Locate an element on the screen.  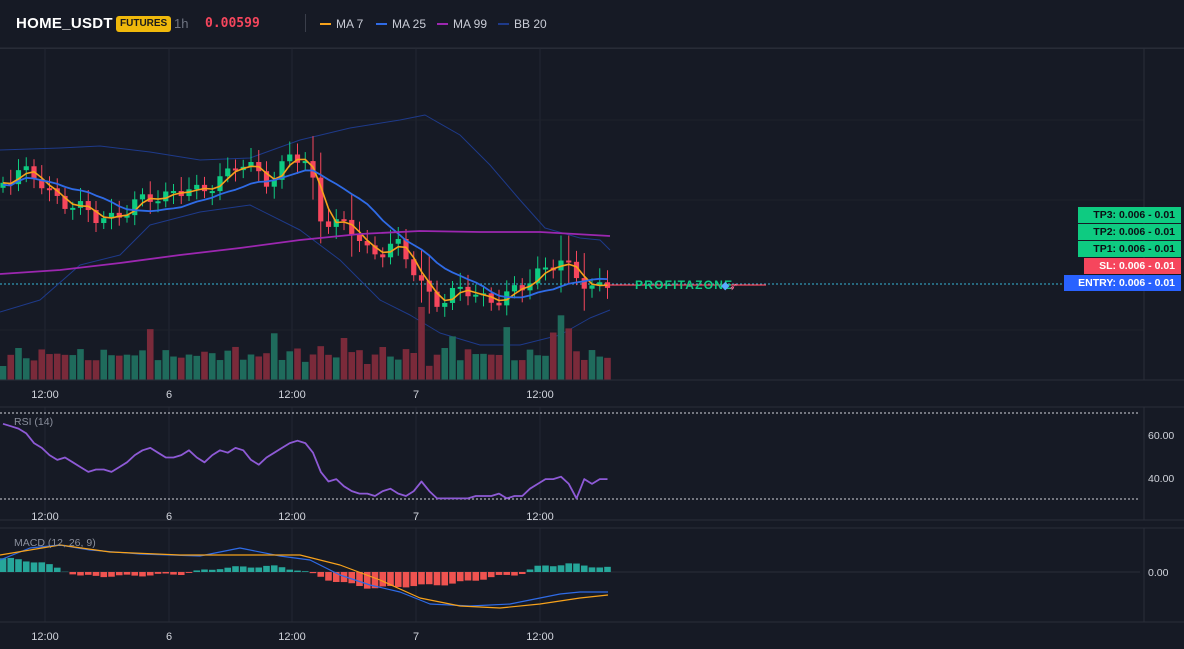
legend-ma25: MA 25 is located at coordinates (401, 24).